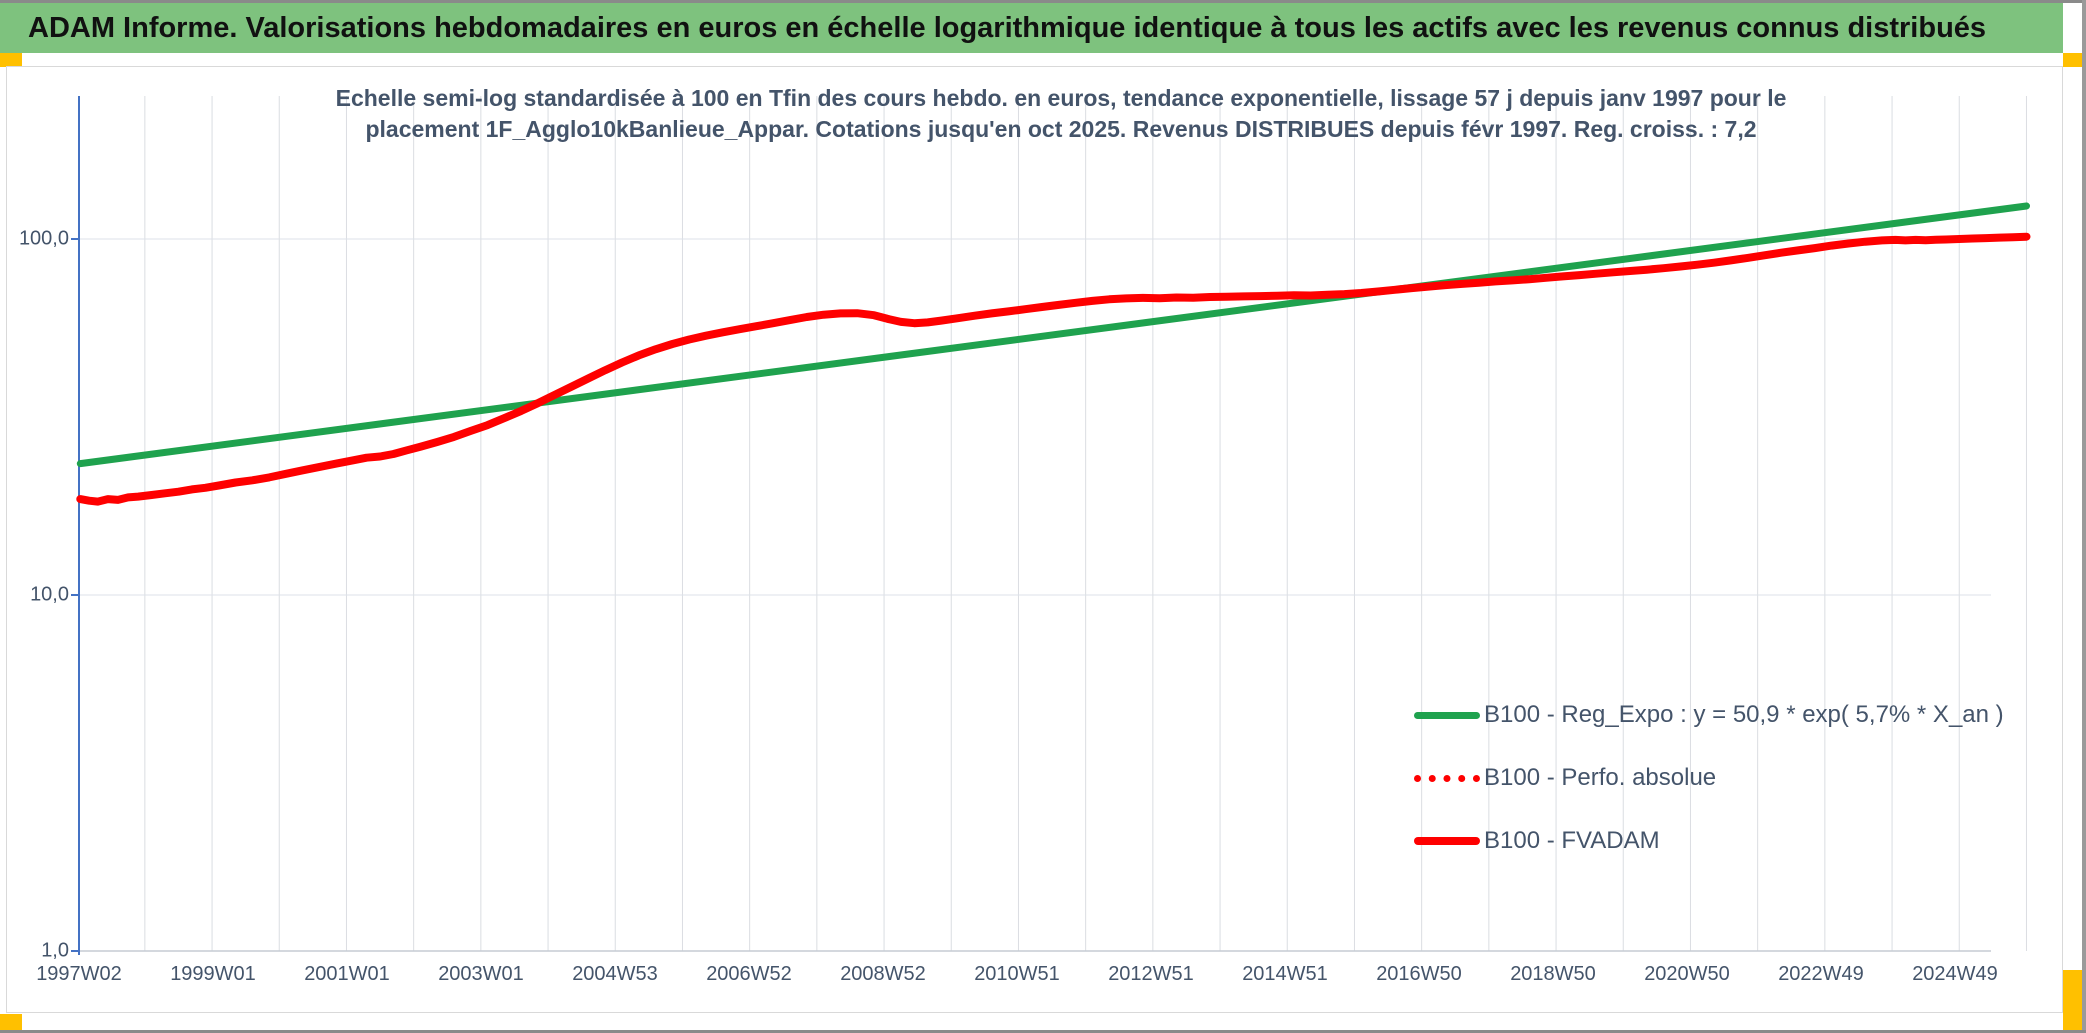 This screenshot has width=2086, height=1033. Describe the element at coordinates (1017, 974) in the screenshot. I see `x-tick-label: 2010W51` at that location.